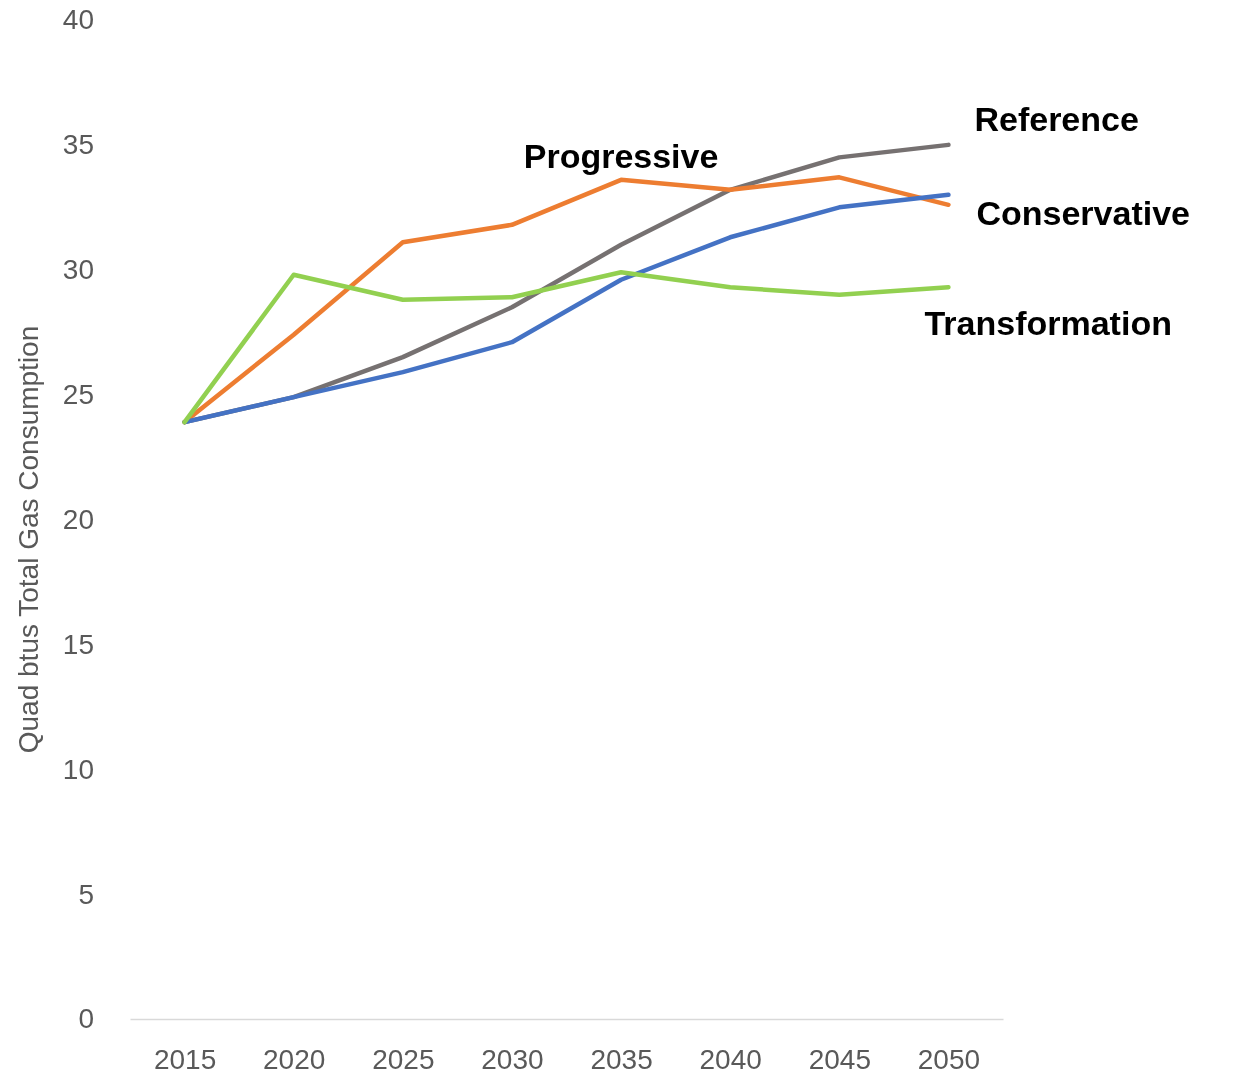  I want to click on x-tick-label: 2030, so click(512, 1059).